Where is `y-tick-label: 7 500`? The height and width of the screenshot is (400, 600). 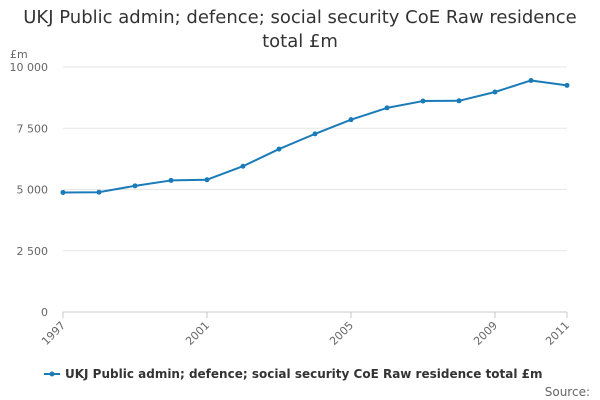
y-tick-label: 7 500 is located at coordinates (33, 128).